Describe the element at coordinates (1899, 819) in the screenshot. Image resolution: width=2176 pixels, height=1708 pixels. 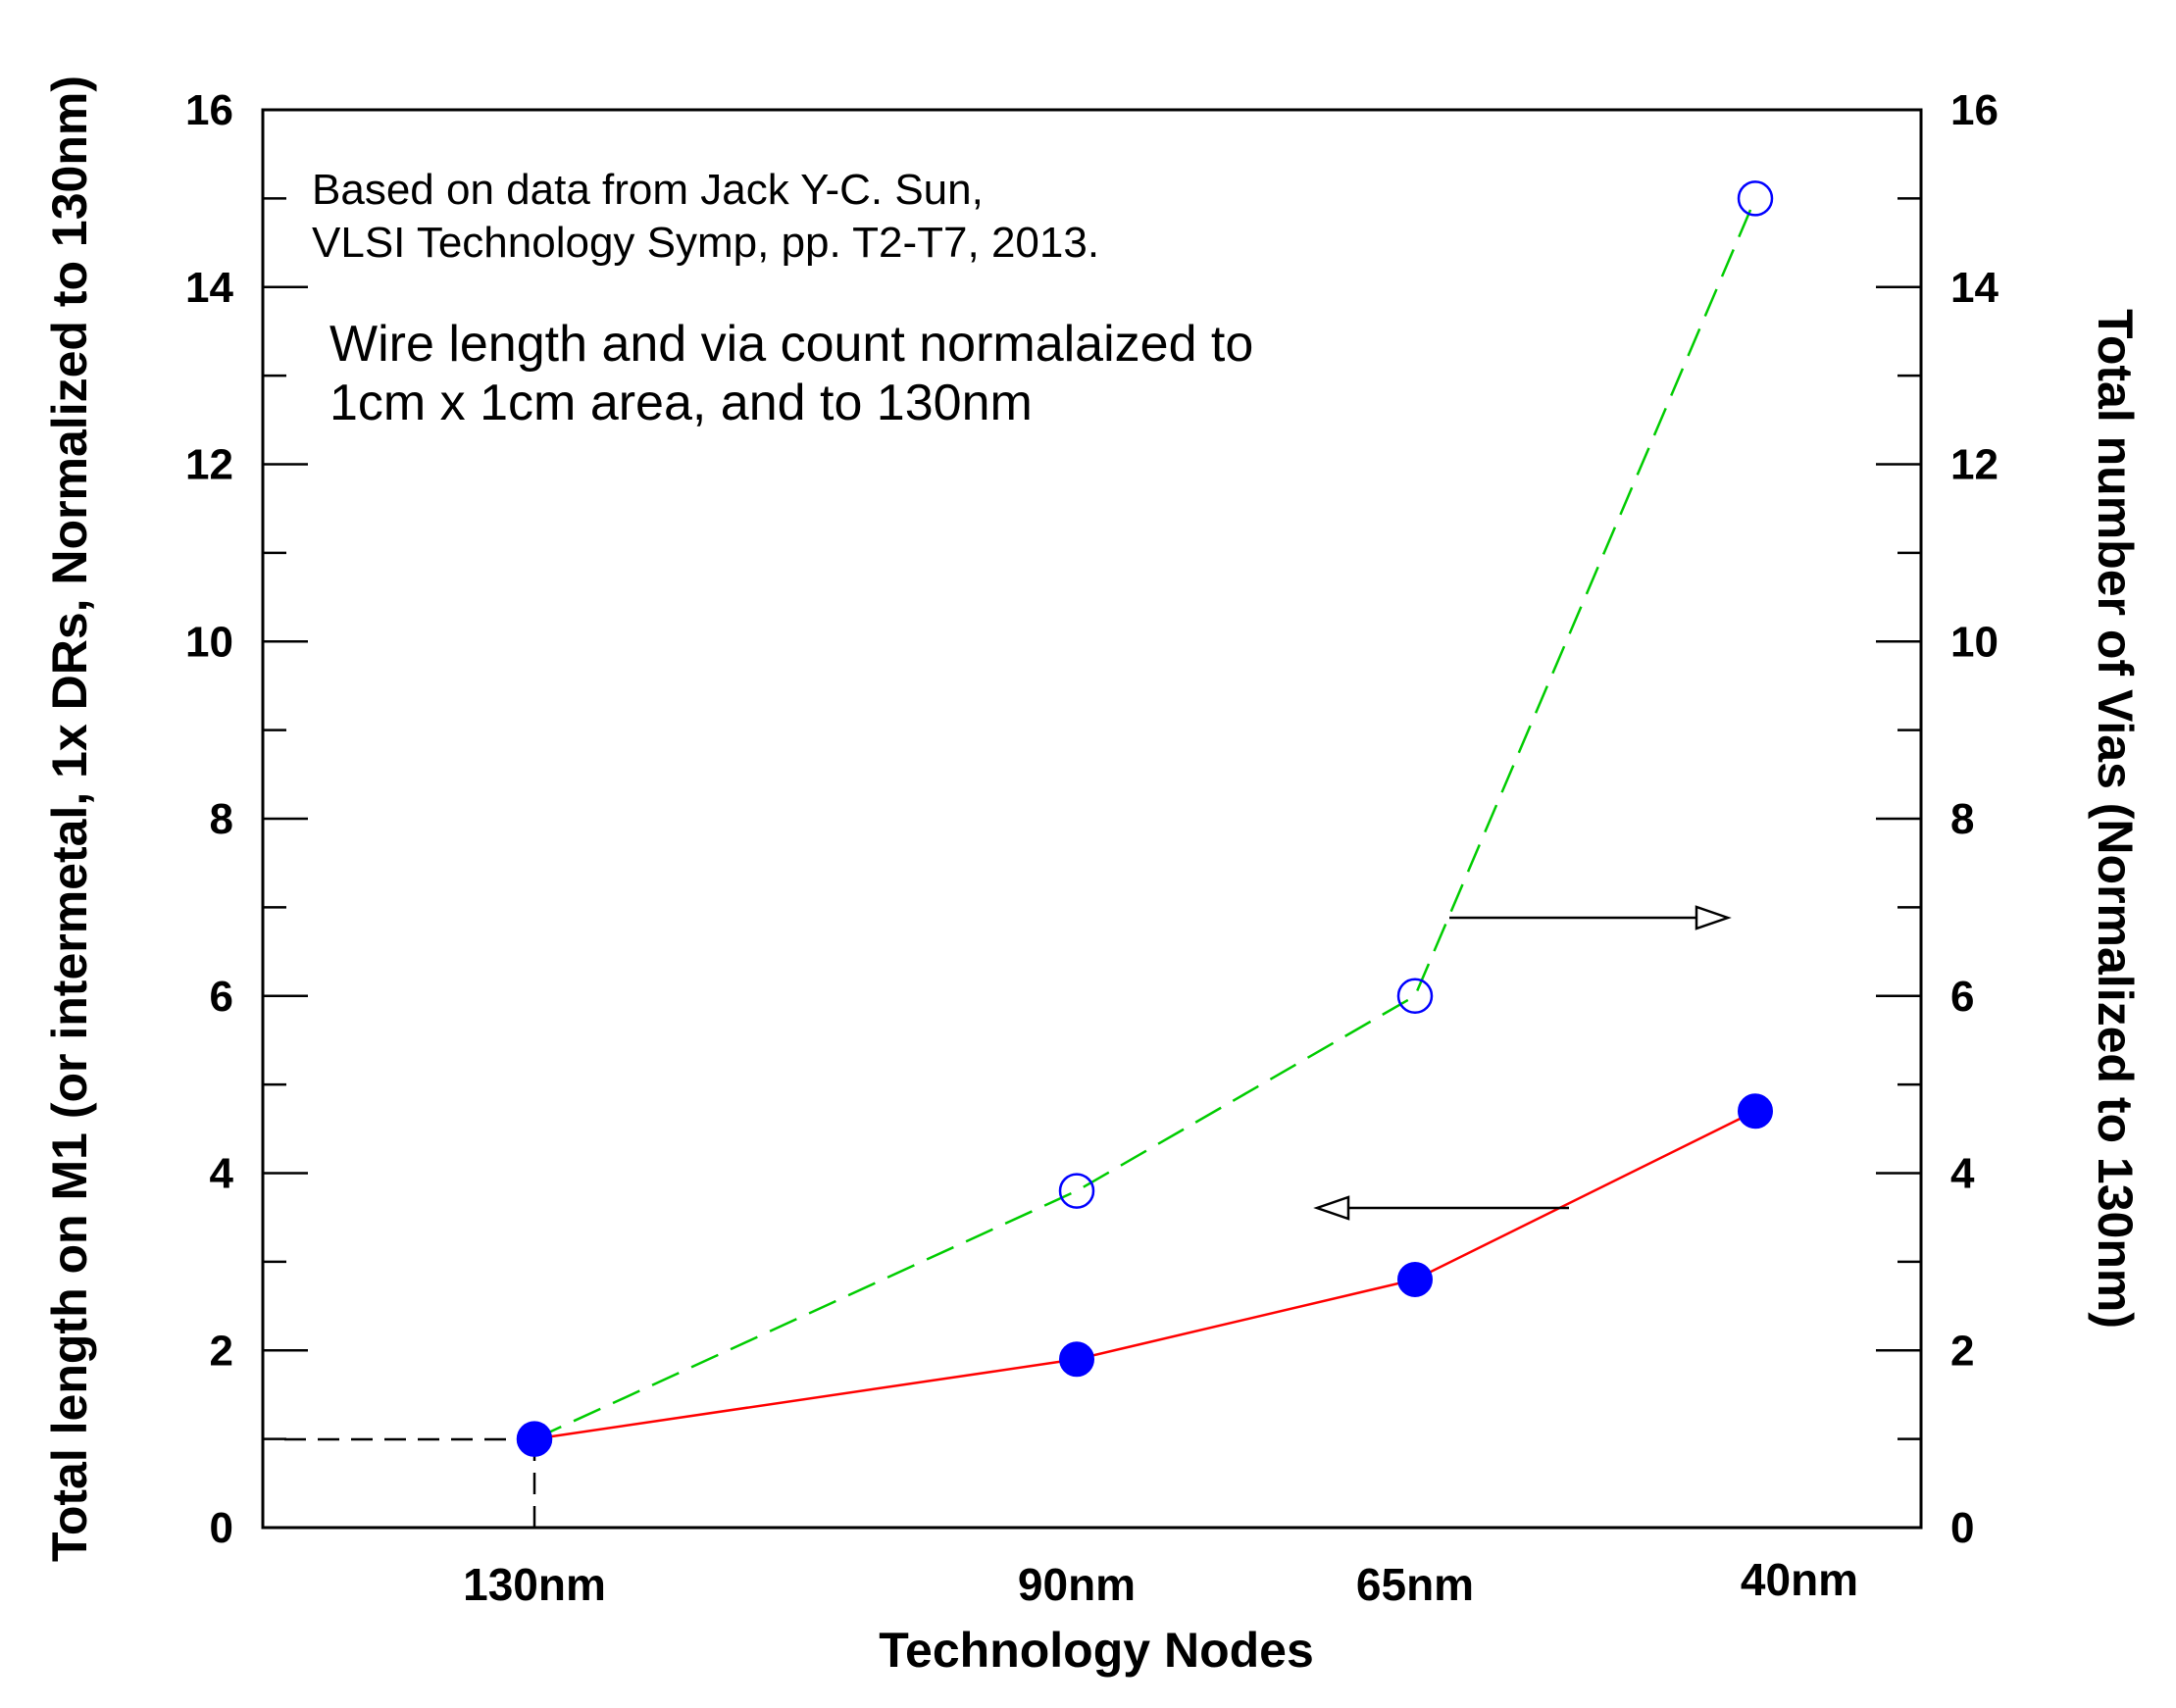
I see `right-axis-ticks` at that location.